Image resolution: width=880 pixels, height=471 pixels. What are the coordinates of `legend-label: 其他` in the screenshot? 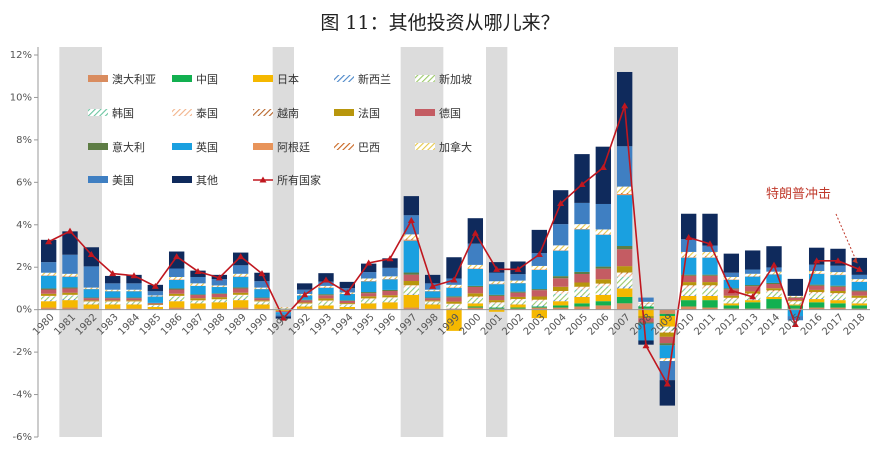 It's located at (207, 180).